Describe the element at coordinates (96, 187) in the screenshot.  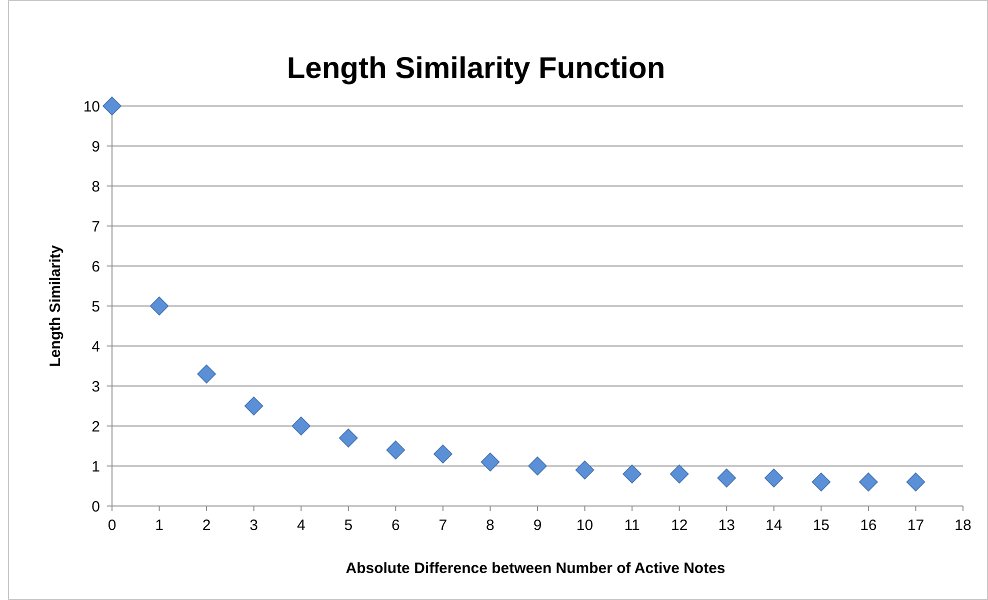
I see `y-tick-label: 8` at that location.